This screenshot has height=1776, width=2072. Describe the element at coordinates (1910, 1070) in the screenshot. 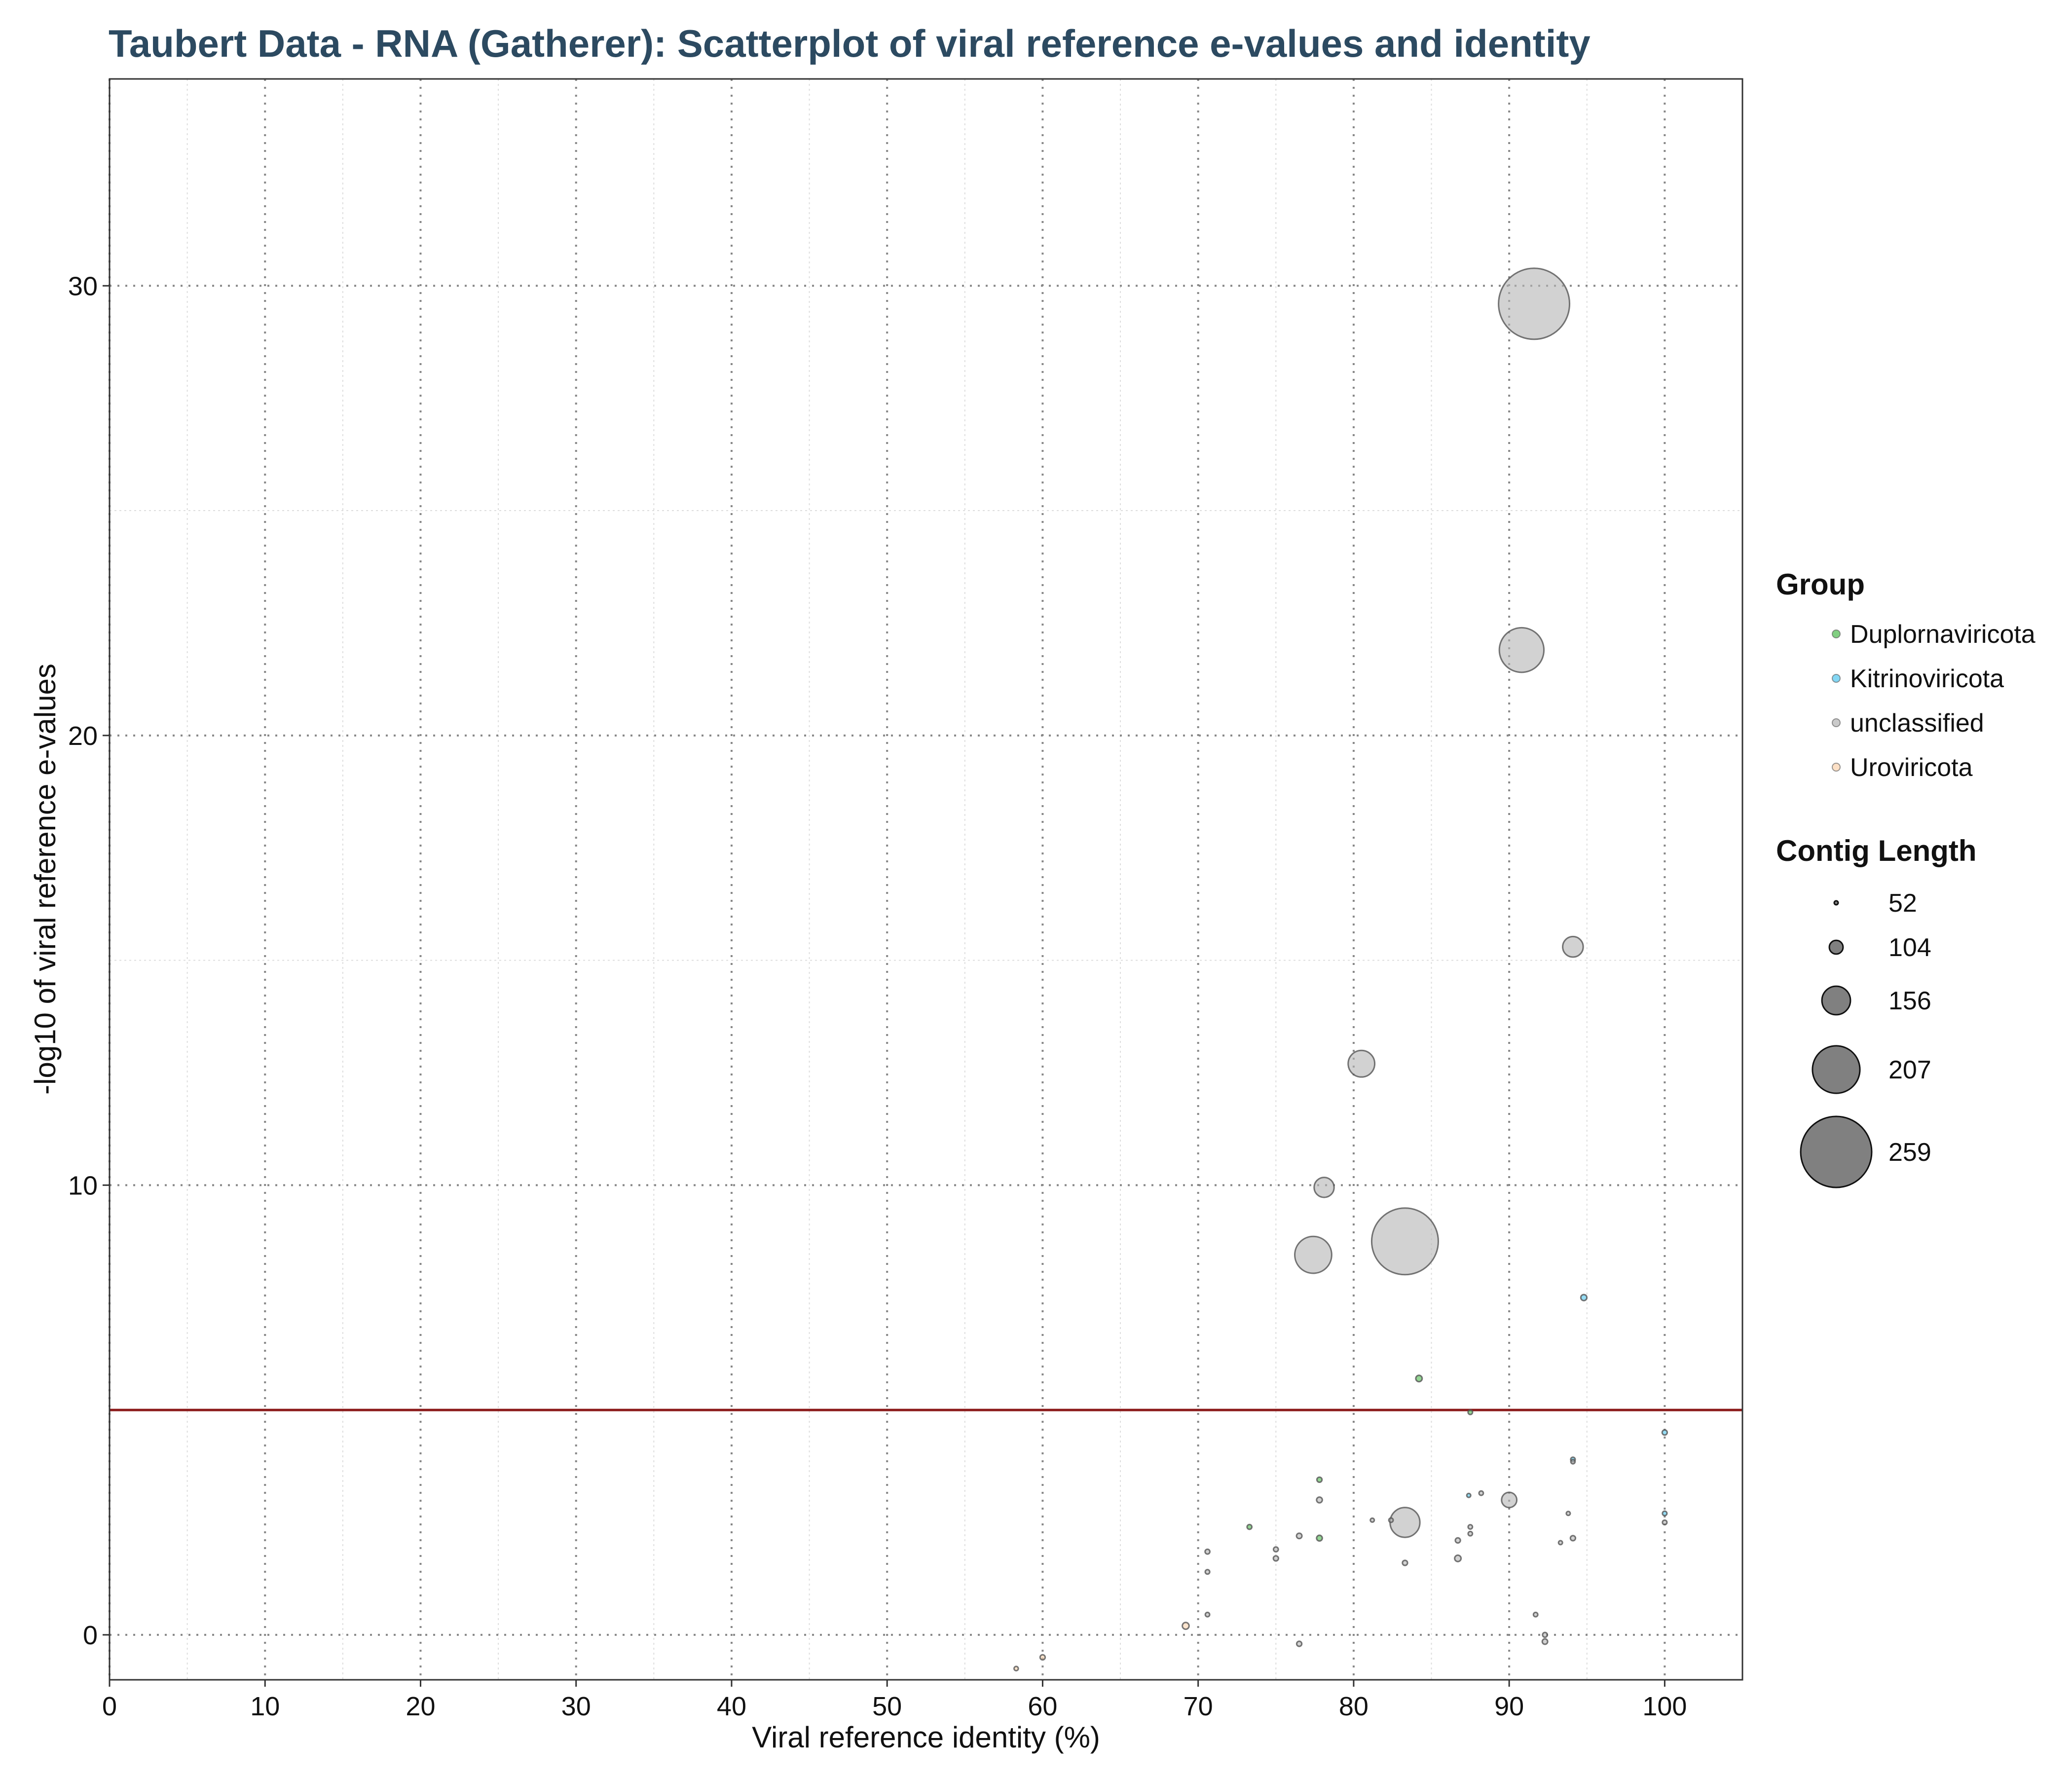

I see `legend-size-label: 207` at that location.